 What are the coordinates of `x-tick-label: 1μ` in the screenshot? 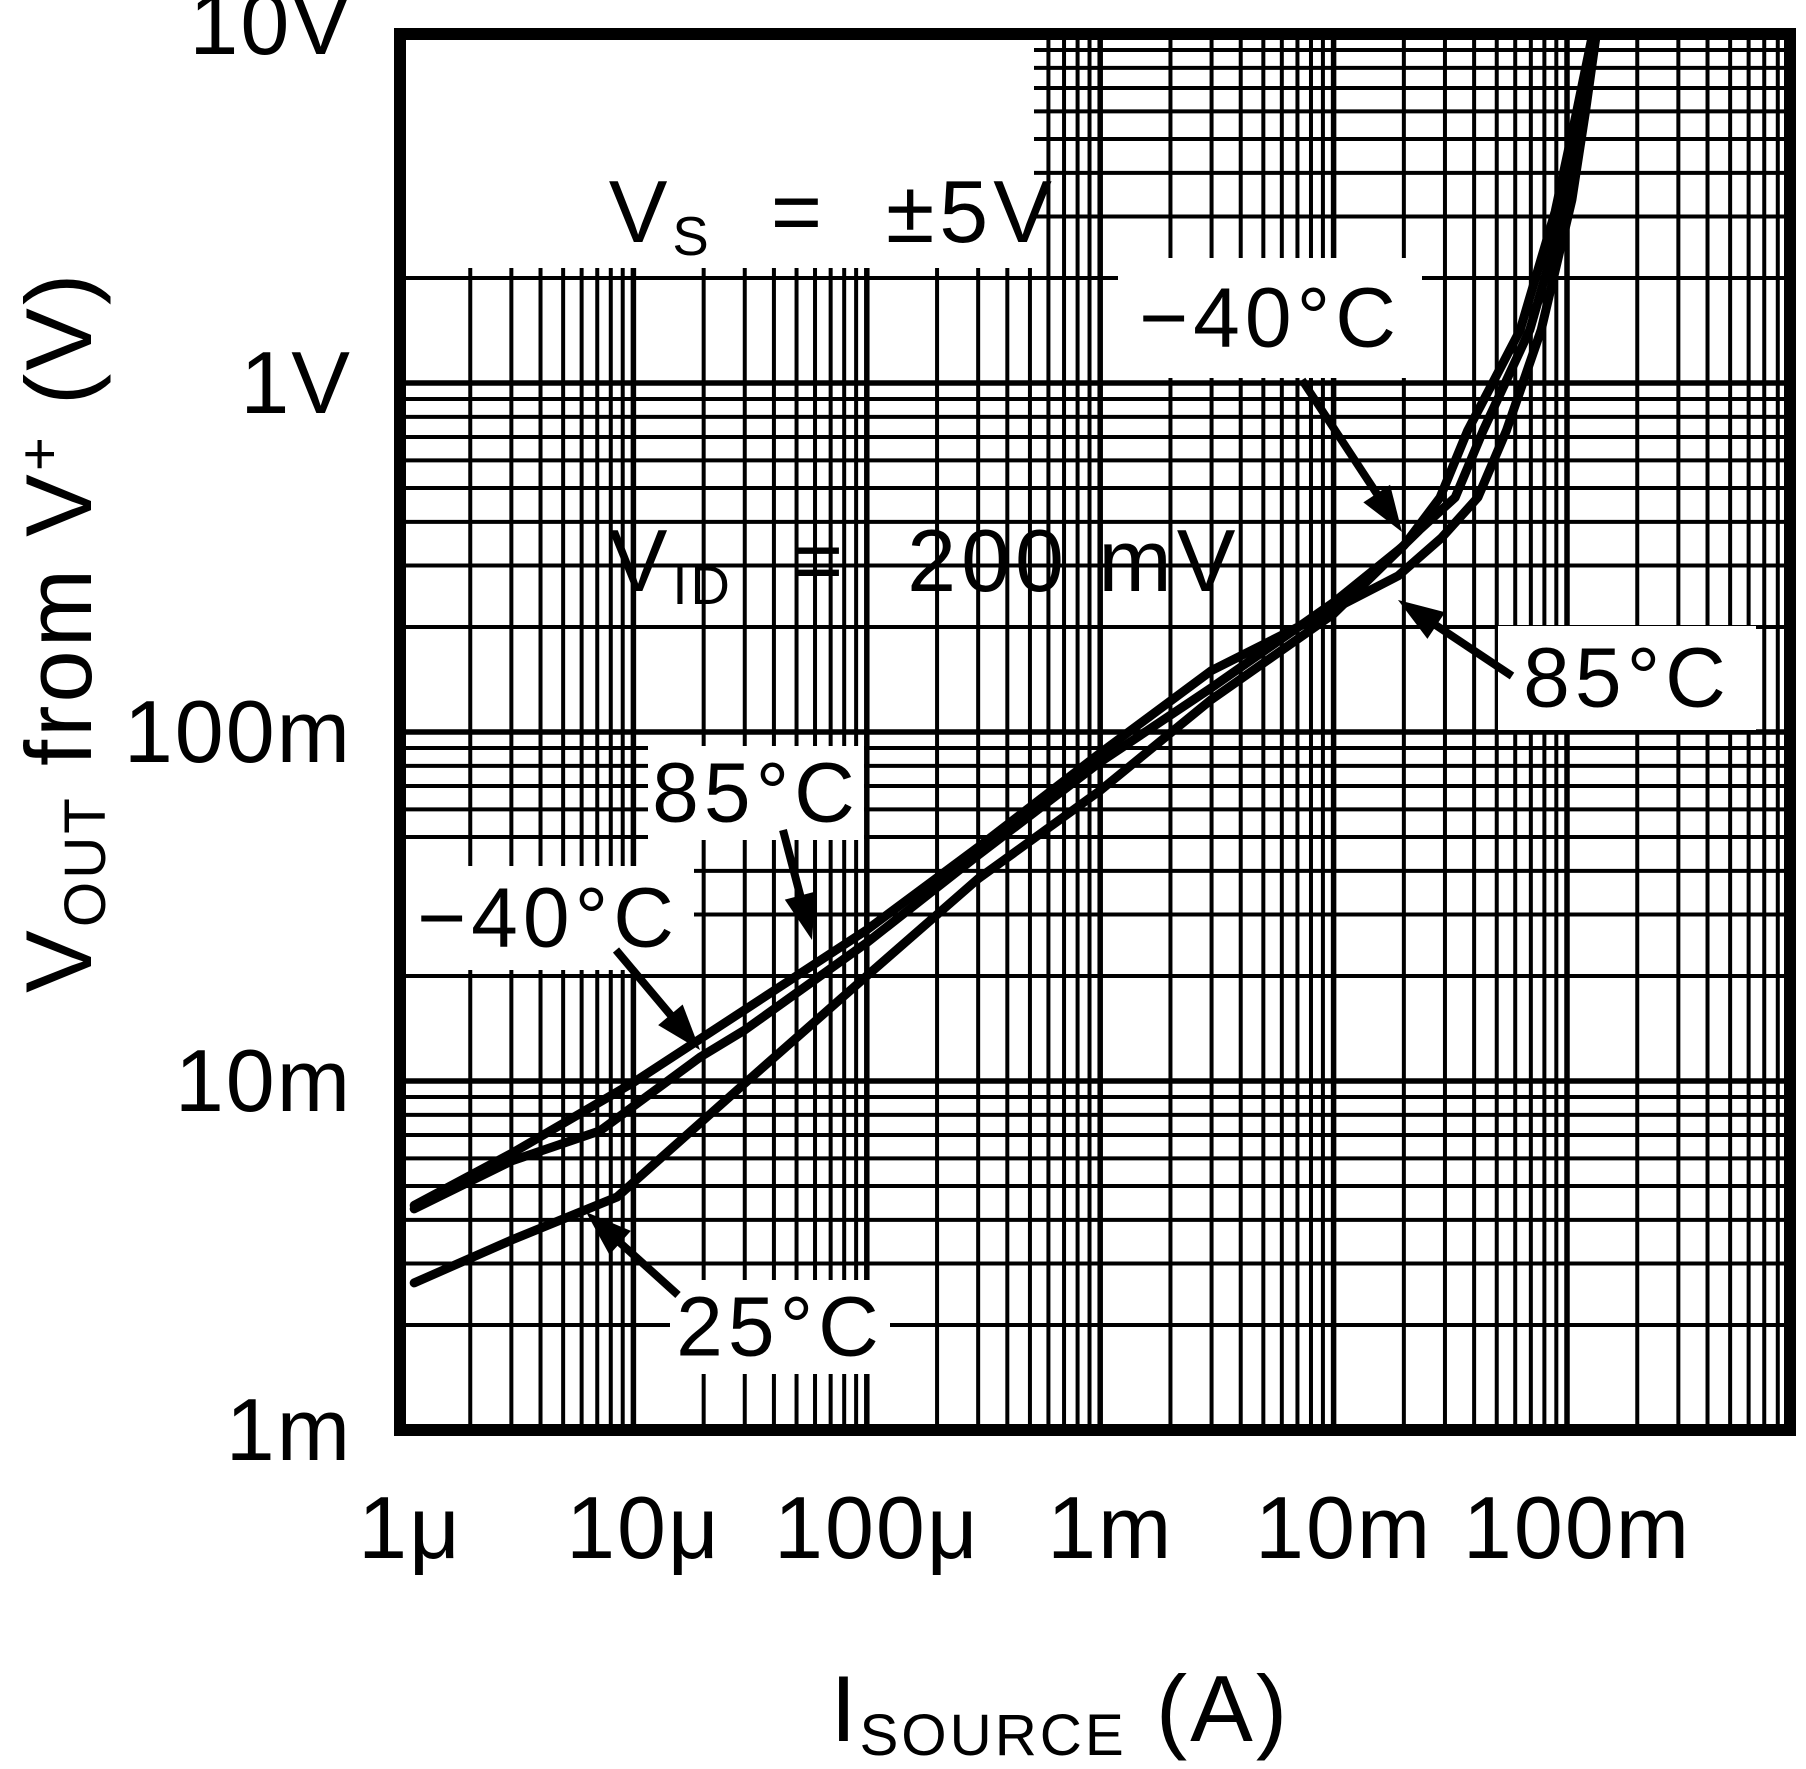 It's located at (410, 1527).